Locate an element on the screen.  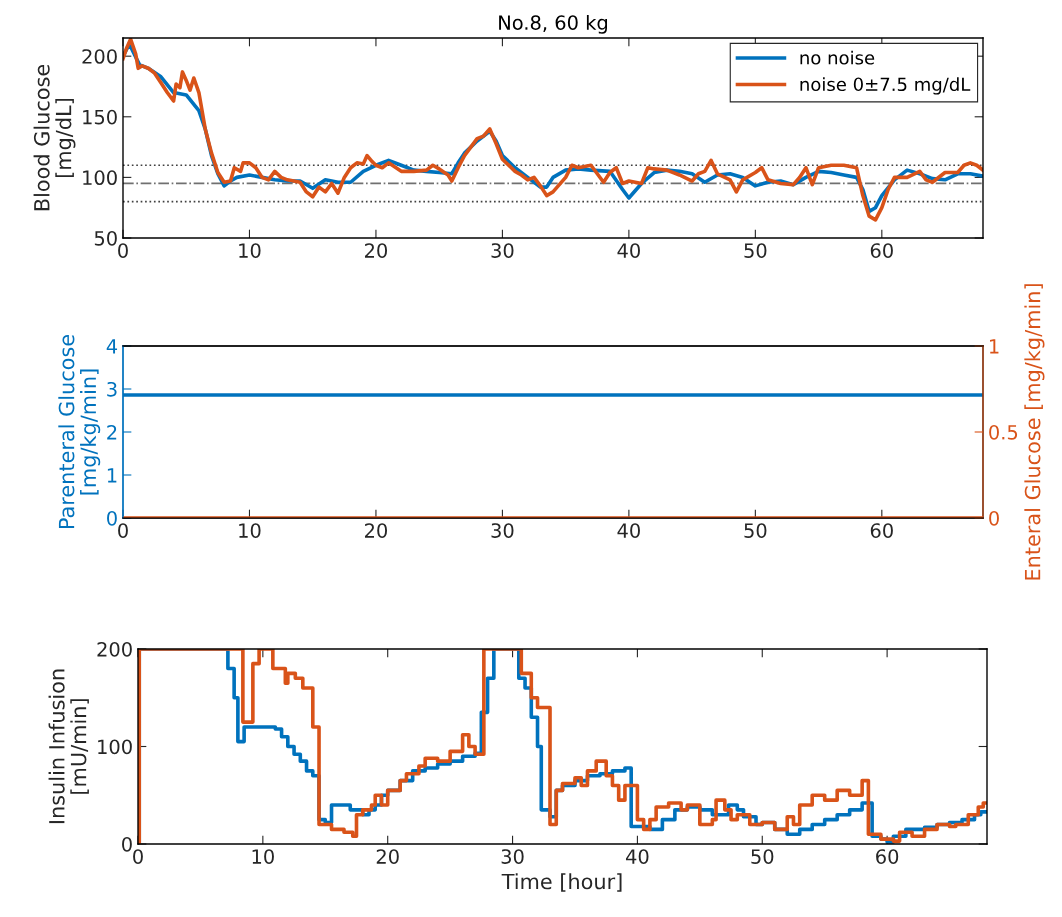
y-axis-title: Blood Glucose [mg/dL] is located at coordinates (54, 137).